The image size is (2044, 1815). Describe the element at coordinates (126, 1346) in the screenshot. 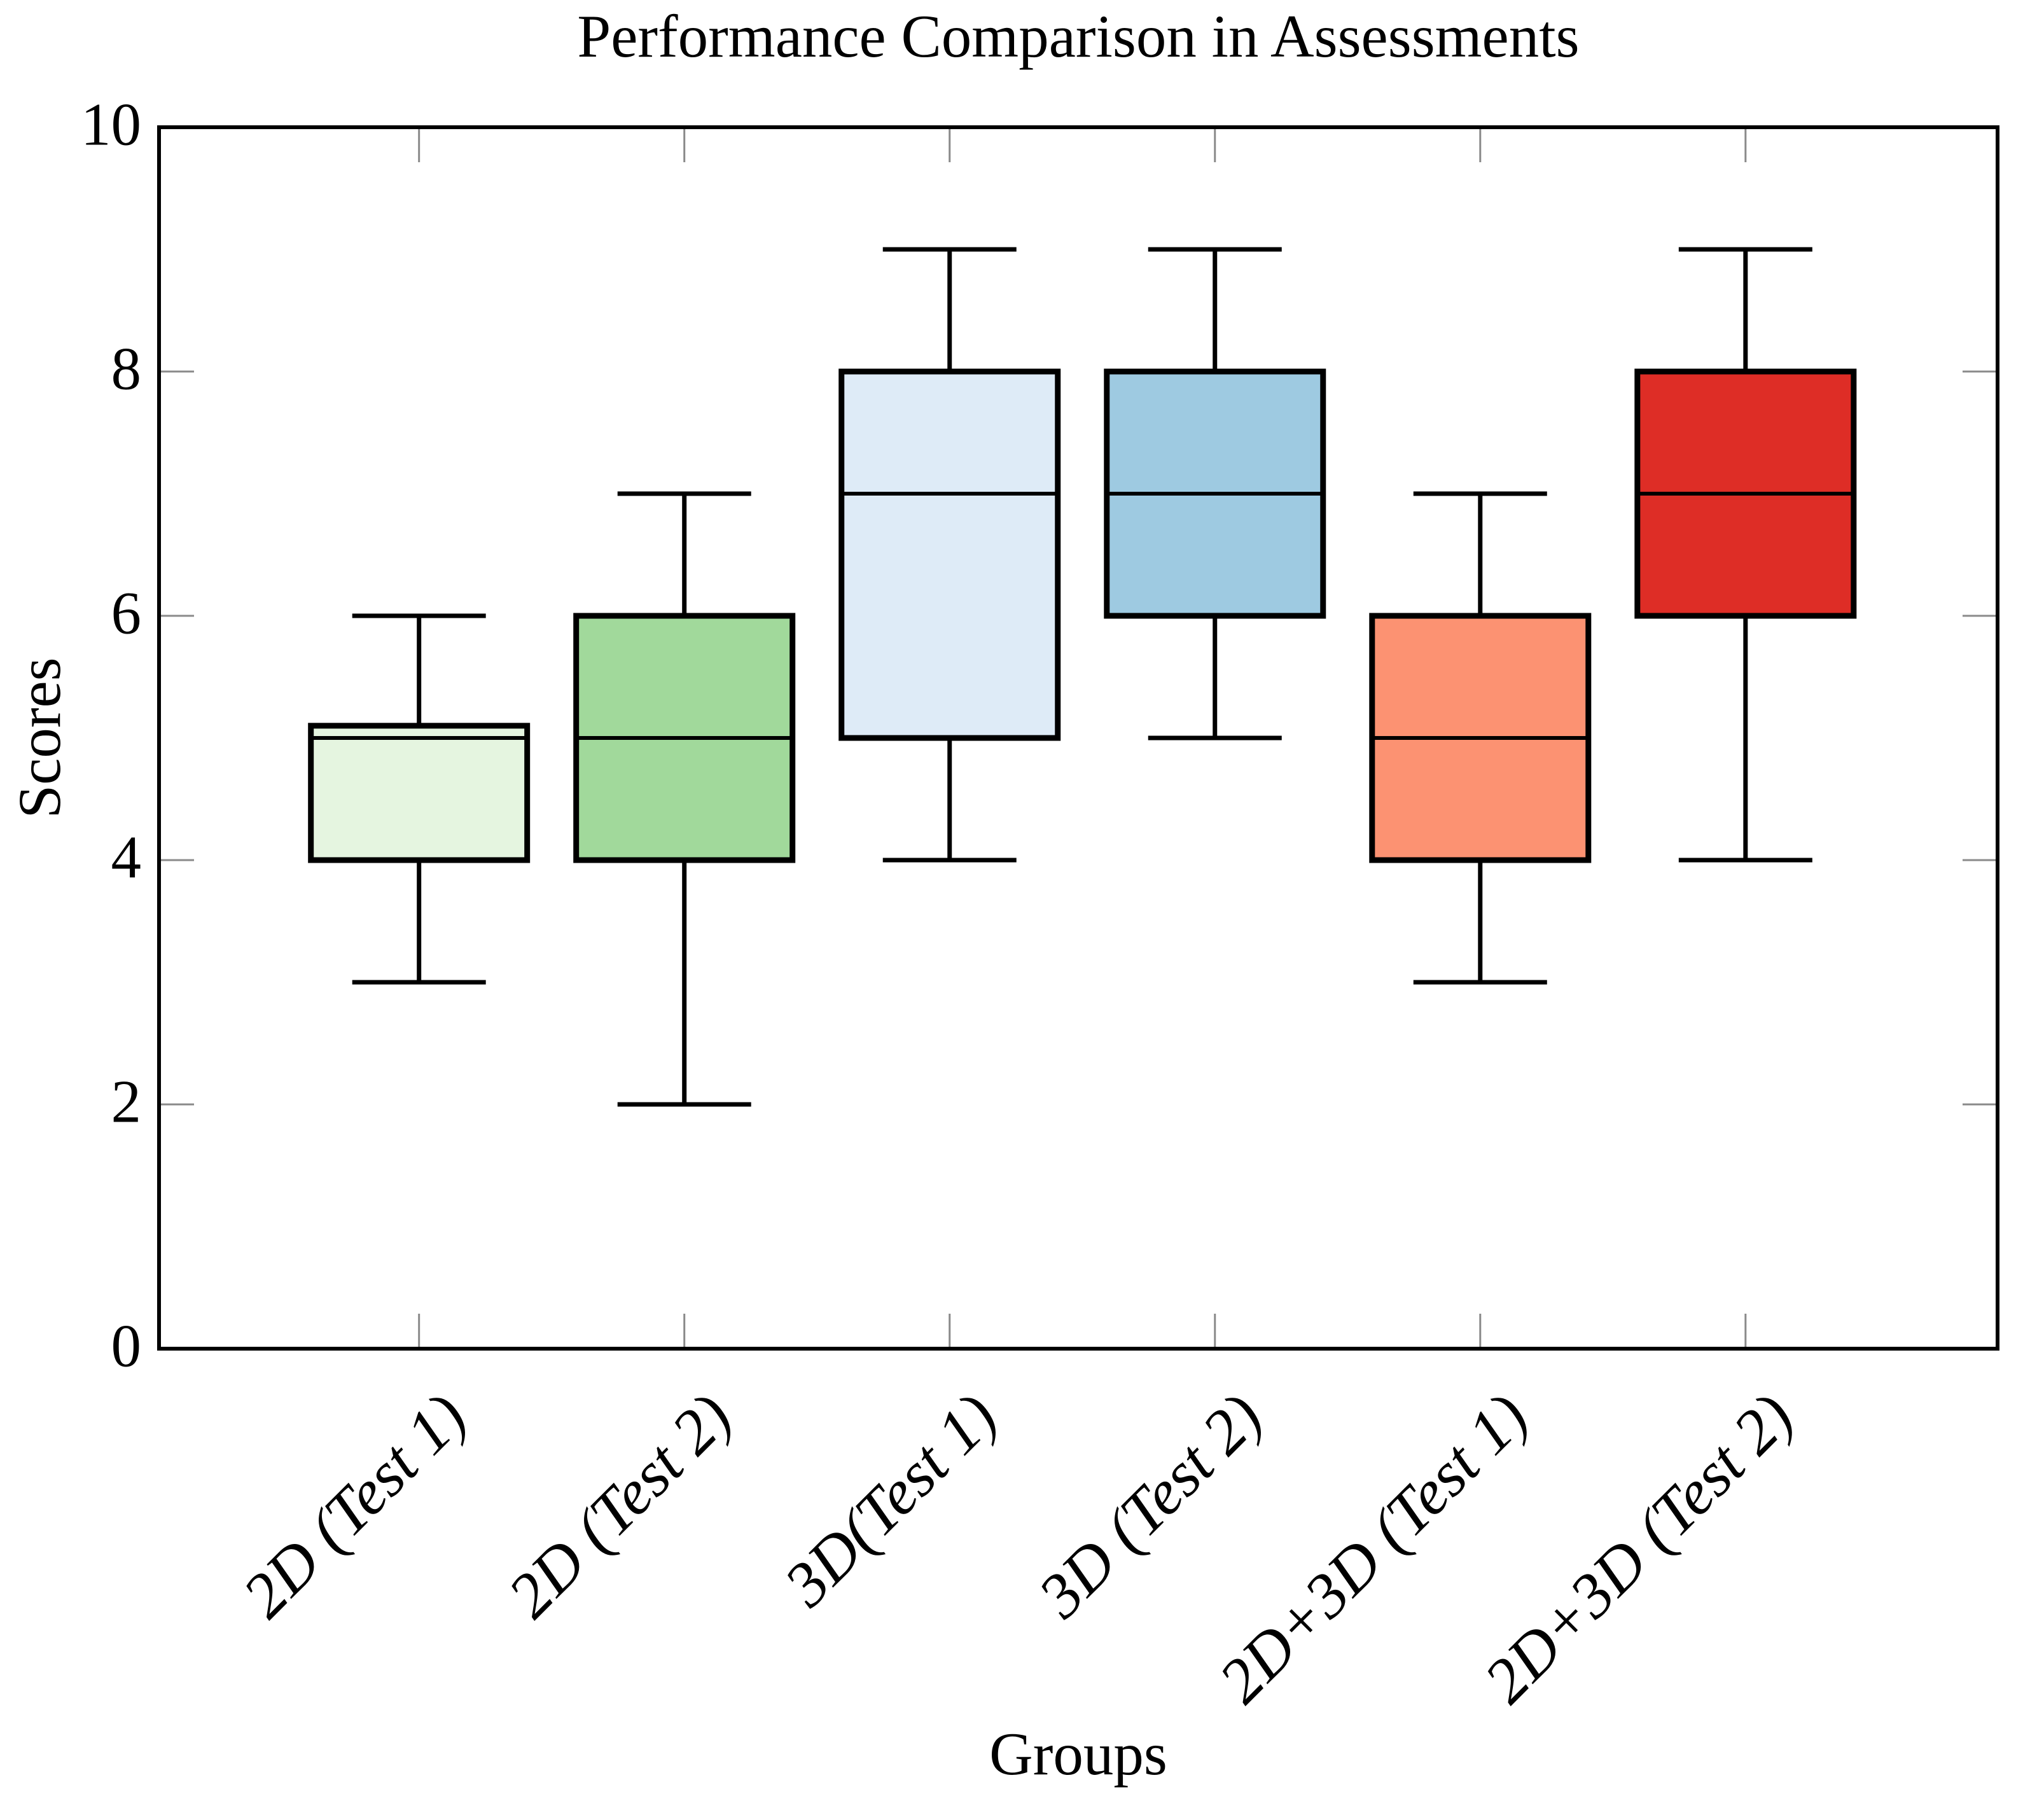

I see `y-tick-label-0: 0` at that location.